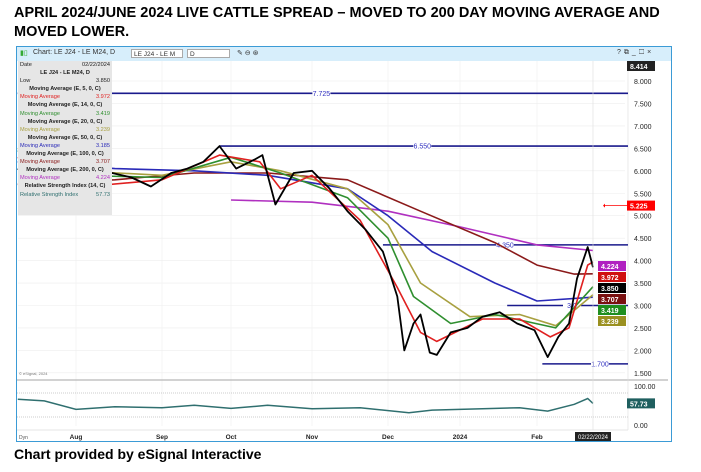  Describe the element at coordinates (65, 154) in the screenshot. I see `legend-study-header: Moving Average (E, 100, 0, C)` at that location.